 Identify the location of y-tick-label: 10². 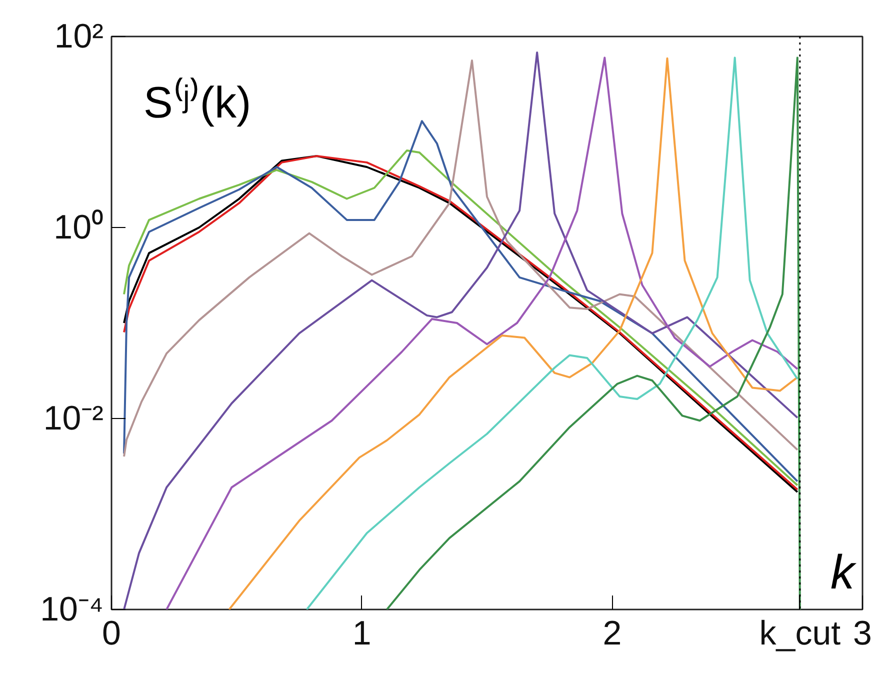
(79, 37).